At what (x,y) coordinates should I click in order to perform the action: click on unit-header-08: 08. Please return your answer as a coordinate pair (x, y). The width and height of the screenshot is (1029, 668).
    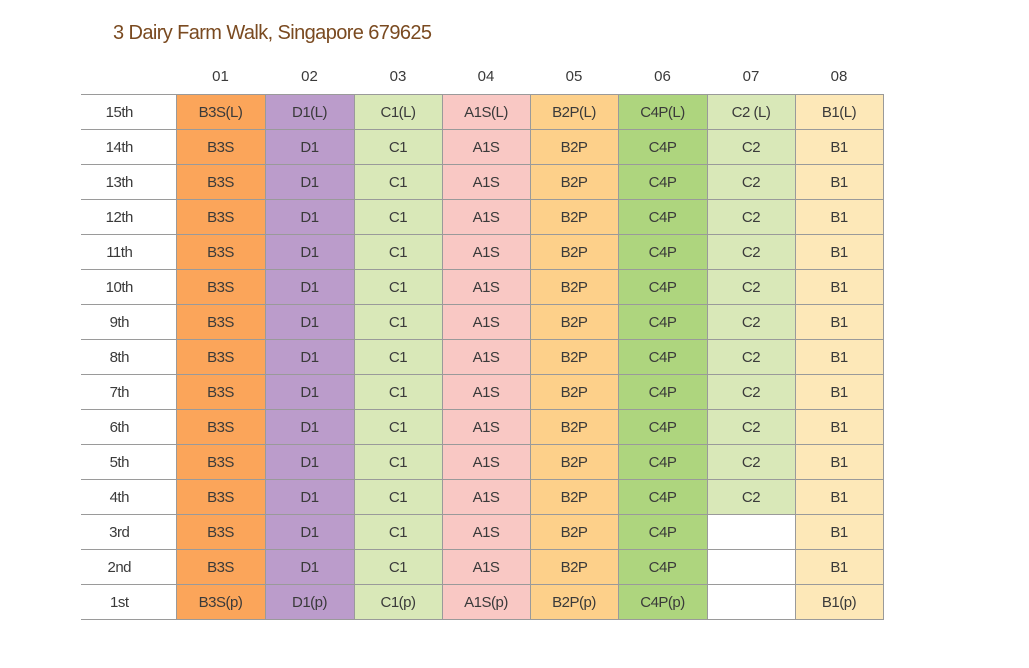
    Looking at the image, I should click on (839, 76).